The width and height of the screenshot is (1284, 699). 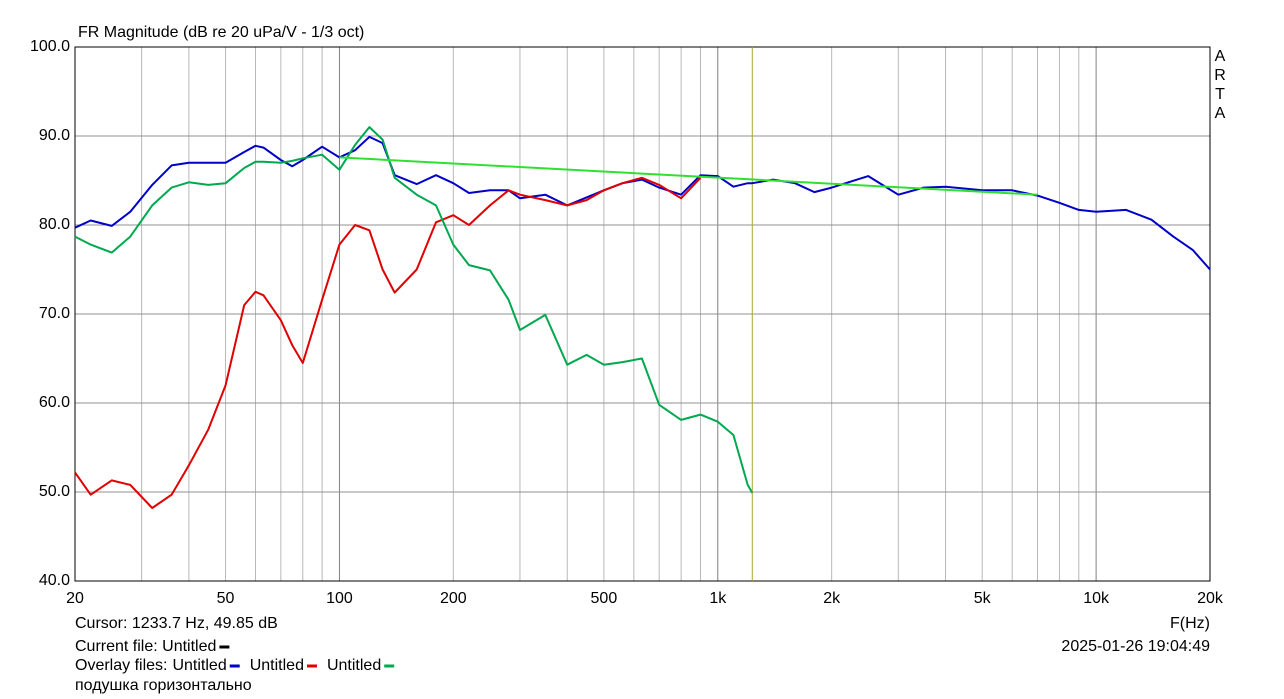 What do you see at coordinates (54, 402) in the screenshot?
I see `y-tick-label: 60.0` at bounding box center [54, 402].